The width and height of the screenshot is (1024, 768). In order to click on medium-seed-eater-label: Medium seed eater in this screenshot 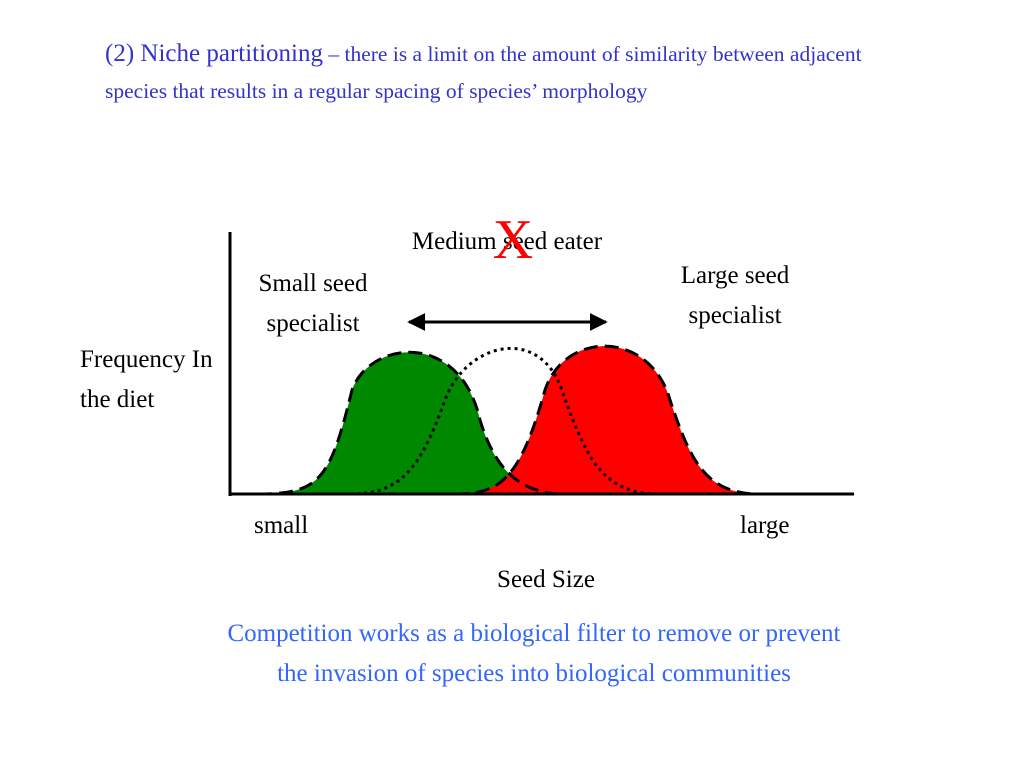, I will do `click(507, 241)`.